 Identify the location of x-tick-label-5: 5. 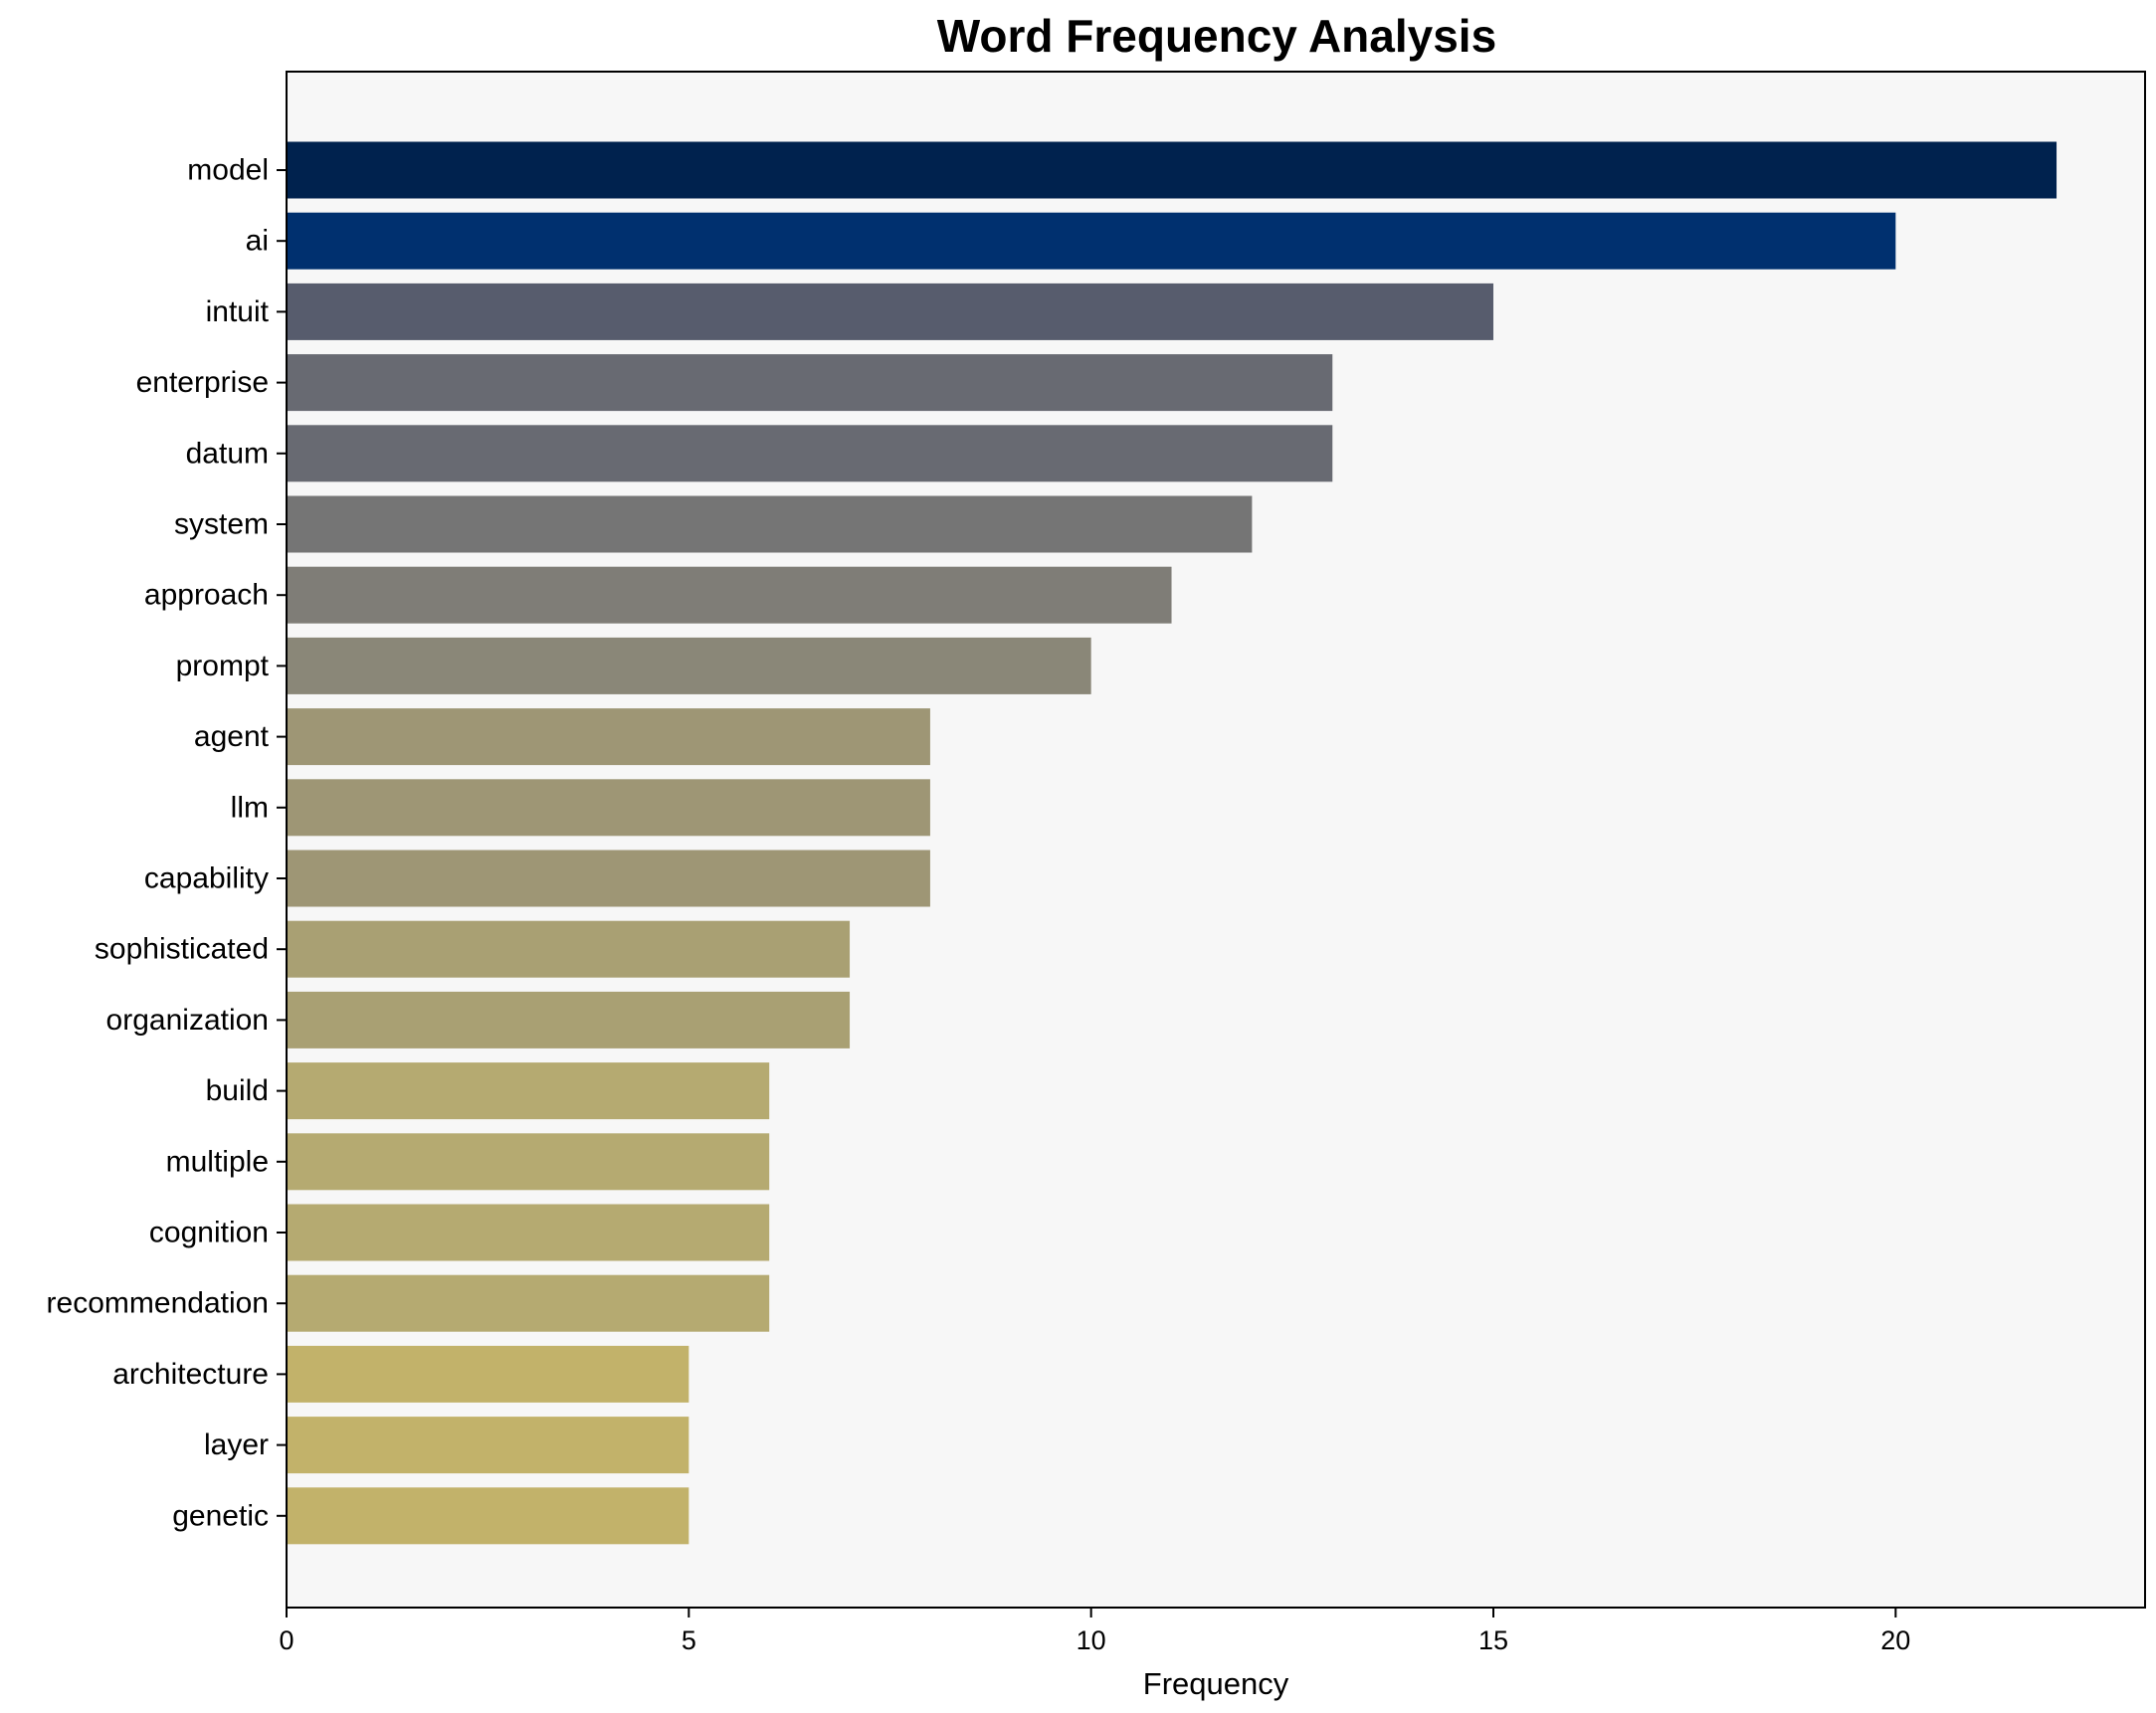
(689, 1640).